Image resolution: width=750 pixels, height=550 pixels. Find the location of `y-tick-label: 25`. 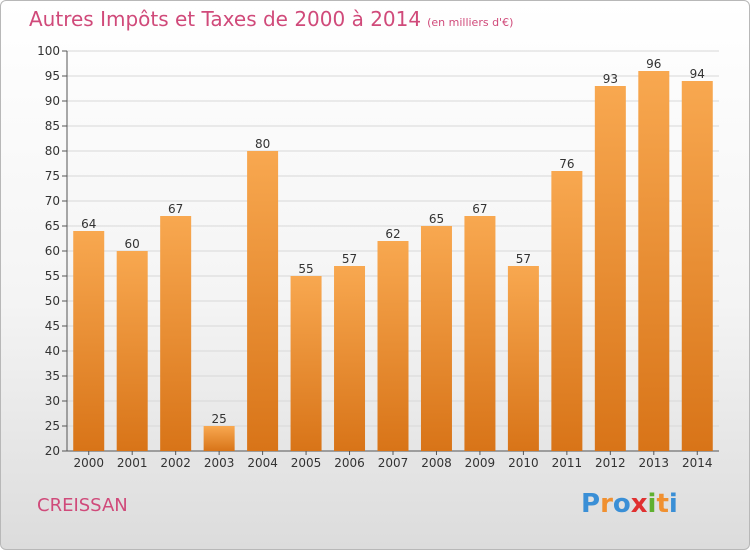

y-tick-label: 25 is located at coordinates (52, 426).